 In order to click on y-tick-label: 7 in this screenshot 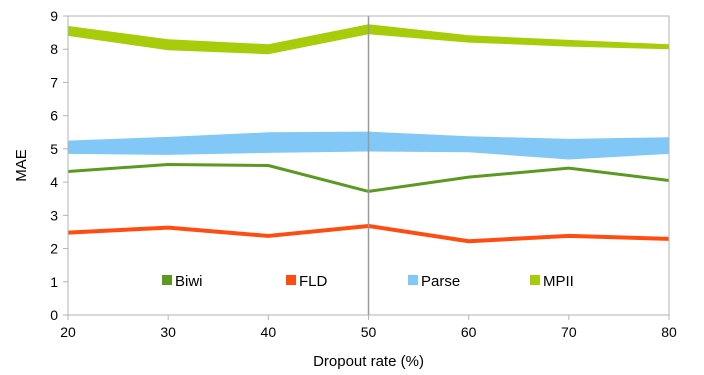, I will do `click(54, 82)`.